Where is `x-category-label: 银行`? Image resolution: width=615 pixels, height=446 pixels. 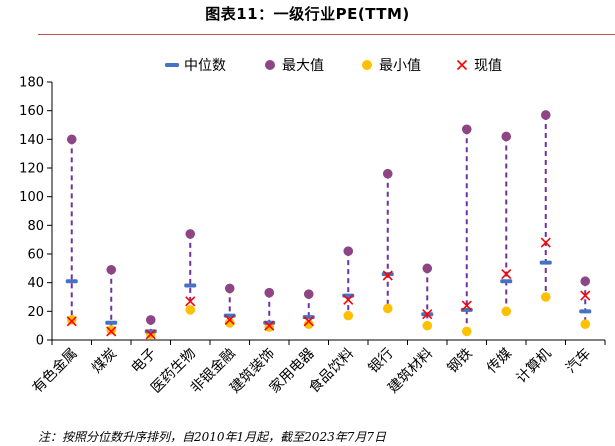 x-category-label: 银行 is located at coordinates (380, 361).